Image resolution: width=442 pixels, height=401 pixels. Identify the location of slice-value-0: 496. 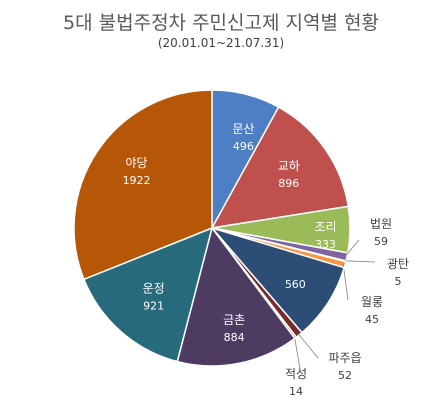
(243, 146).